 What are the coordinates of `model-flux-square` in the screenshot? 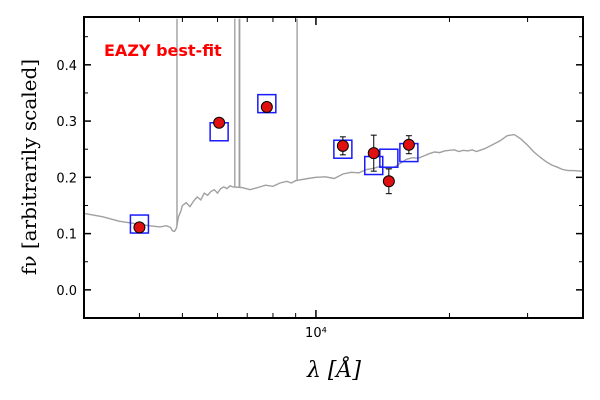 It's located at (389, 158).